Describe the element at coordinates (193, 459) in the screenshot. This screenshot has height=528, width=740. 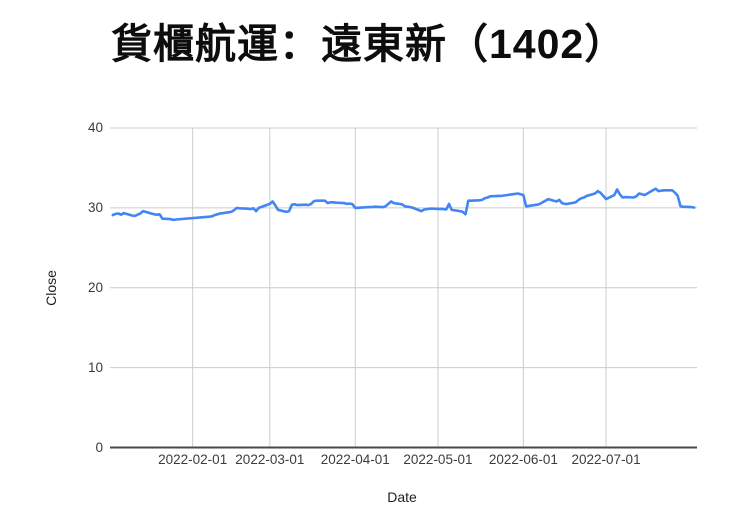
I see `x-tick-label: 2022-02-01` at that location.